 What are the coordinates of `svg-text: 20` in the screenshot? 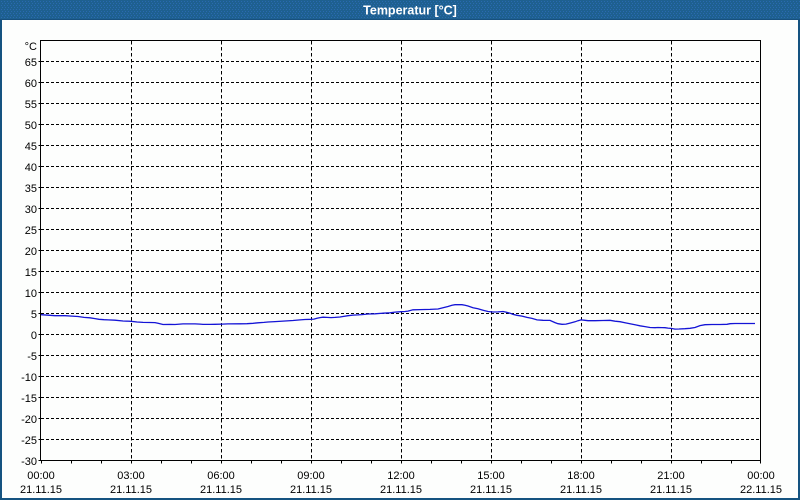 It's located at (31, 252).